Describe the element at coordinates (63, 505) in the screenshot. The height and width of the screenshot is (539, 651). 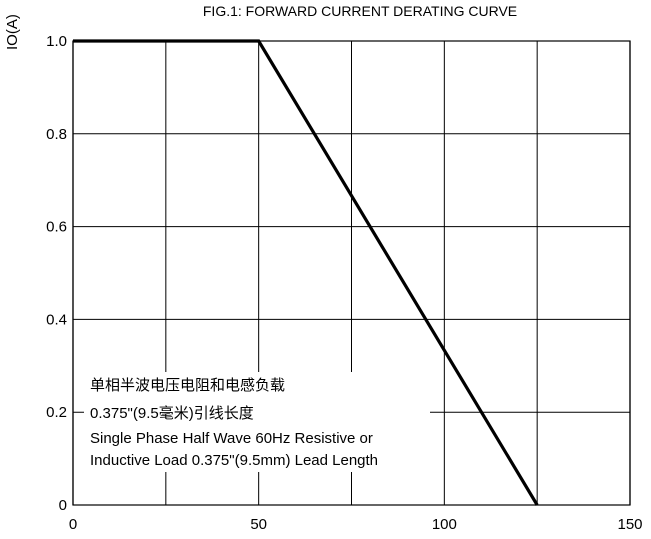
I see `y-tick-label: 0` at that location.